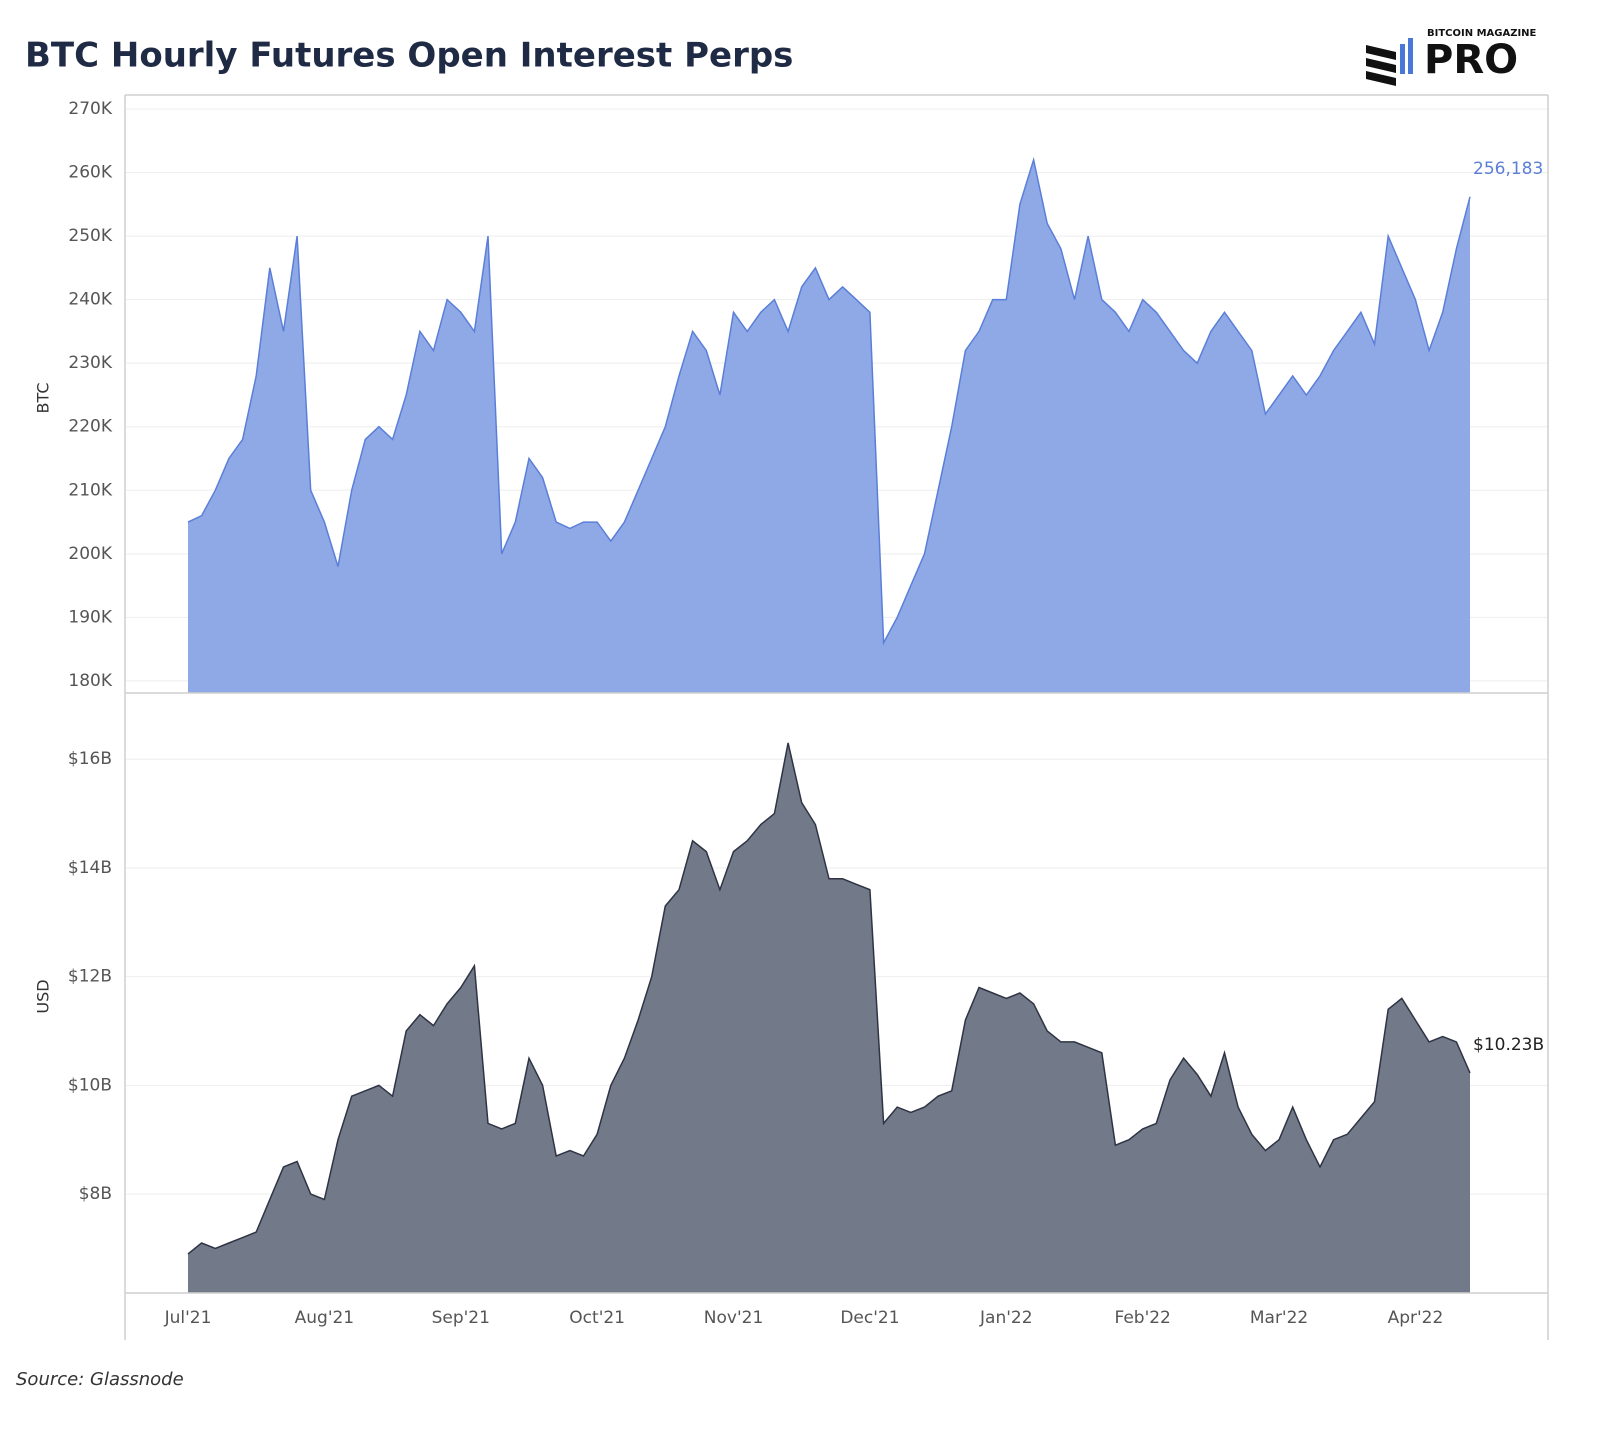 The width and height of the screenshot is (1600, 1440). I want to click on y-tick-label: 250K, so click(90, 236).